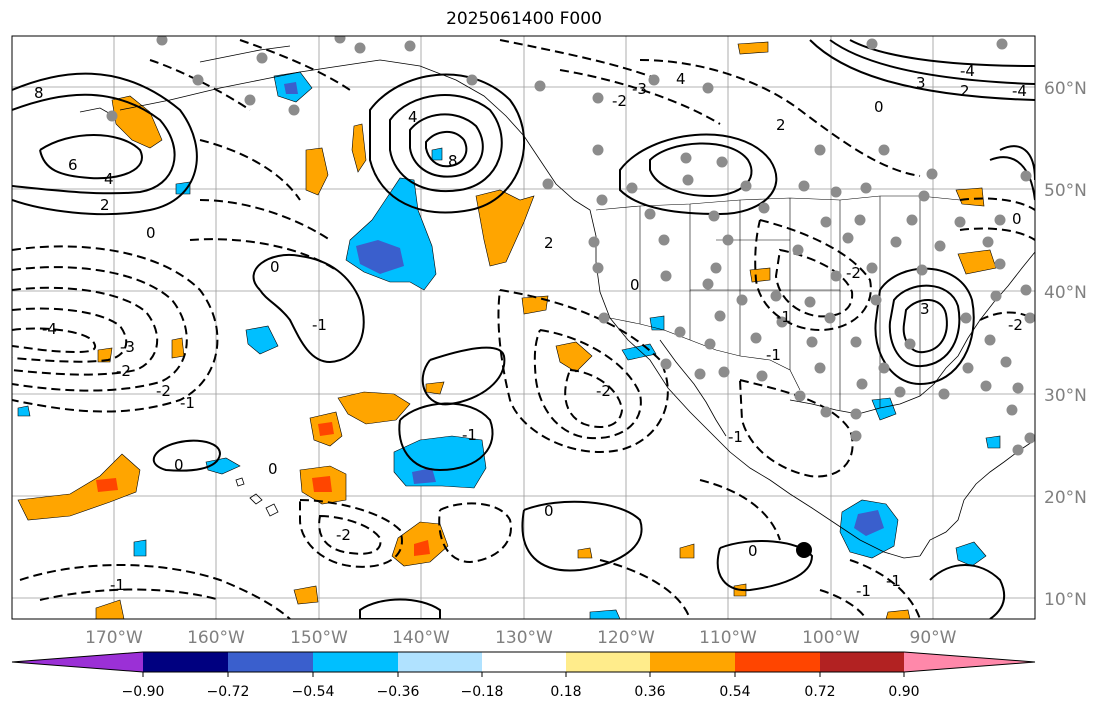  I want to click on latitude-labels: 60°N 50°N 40°N 30°N 20°N 10°N, so click(1065, 344).